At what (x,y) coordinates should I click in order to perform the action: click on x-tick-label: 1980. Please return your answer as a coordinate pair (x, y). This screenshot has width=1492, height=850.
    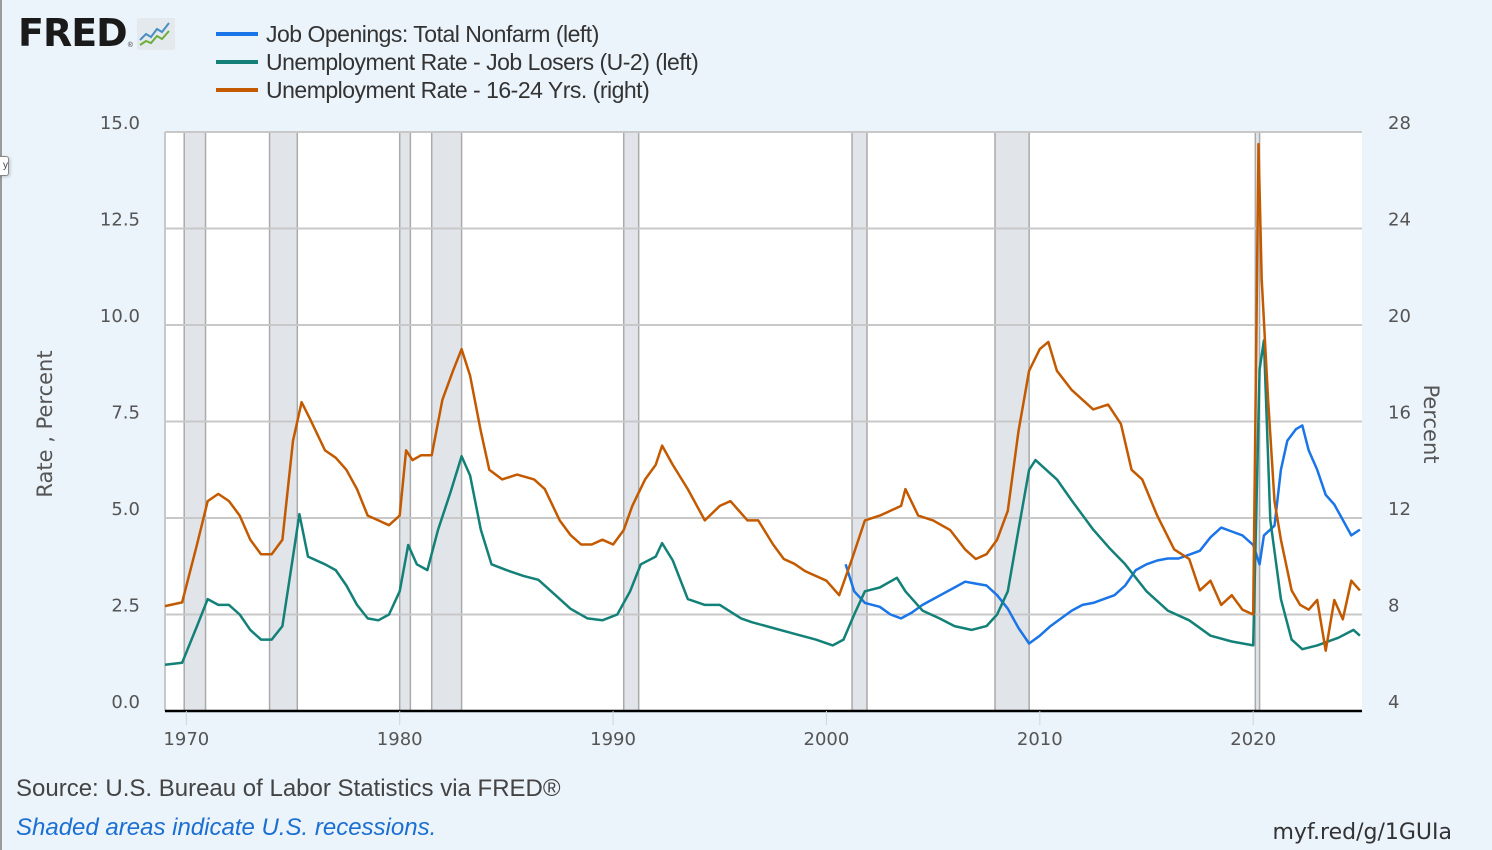
    Looking at the image, I should click on (400, 739).